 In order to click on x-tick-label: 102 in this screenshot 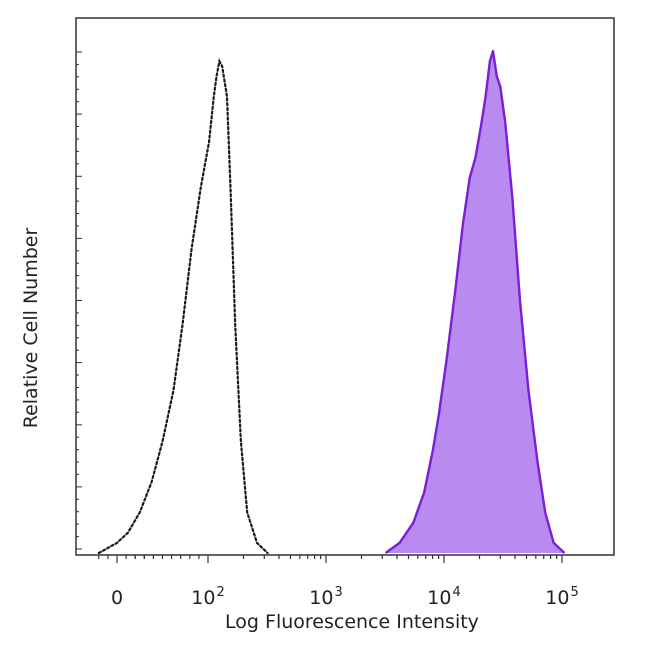, I will do `click(207, 597)`.